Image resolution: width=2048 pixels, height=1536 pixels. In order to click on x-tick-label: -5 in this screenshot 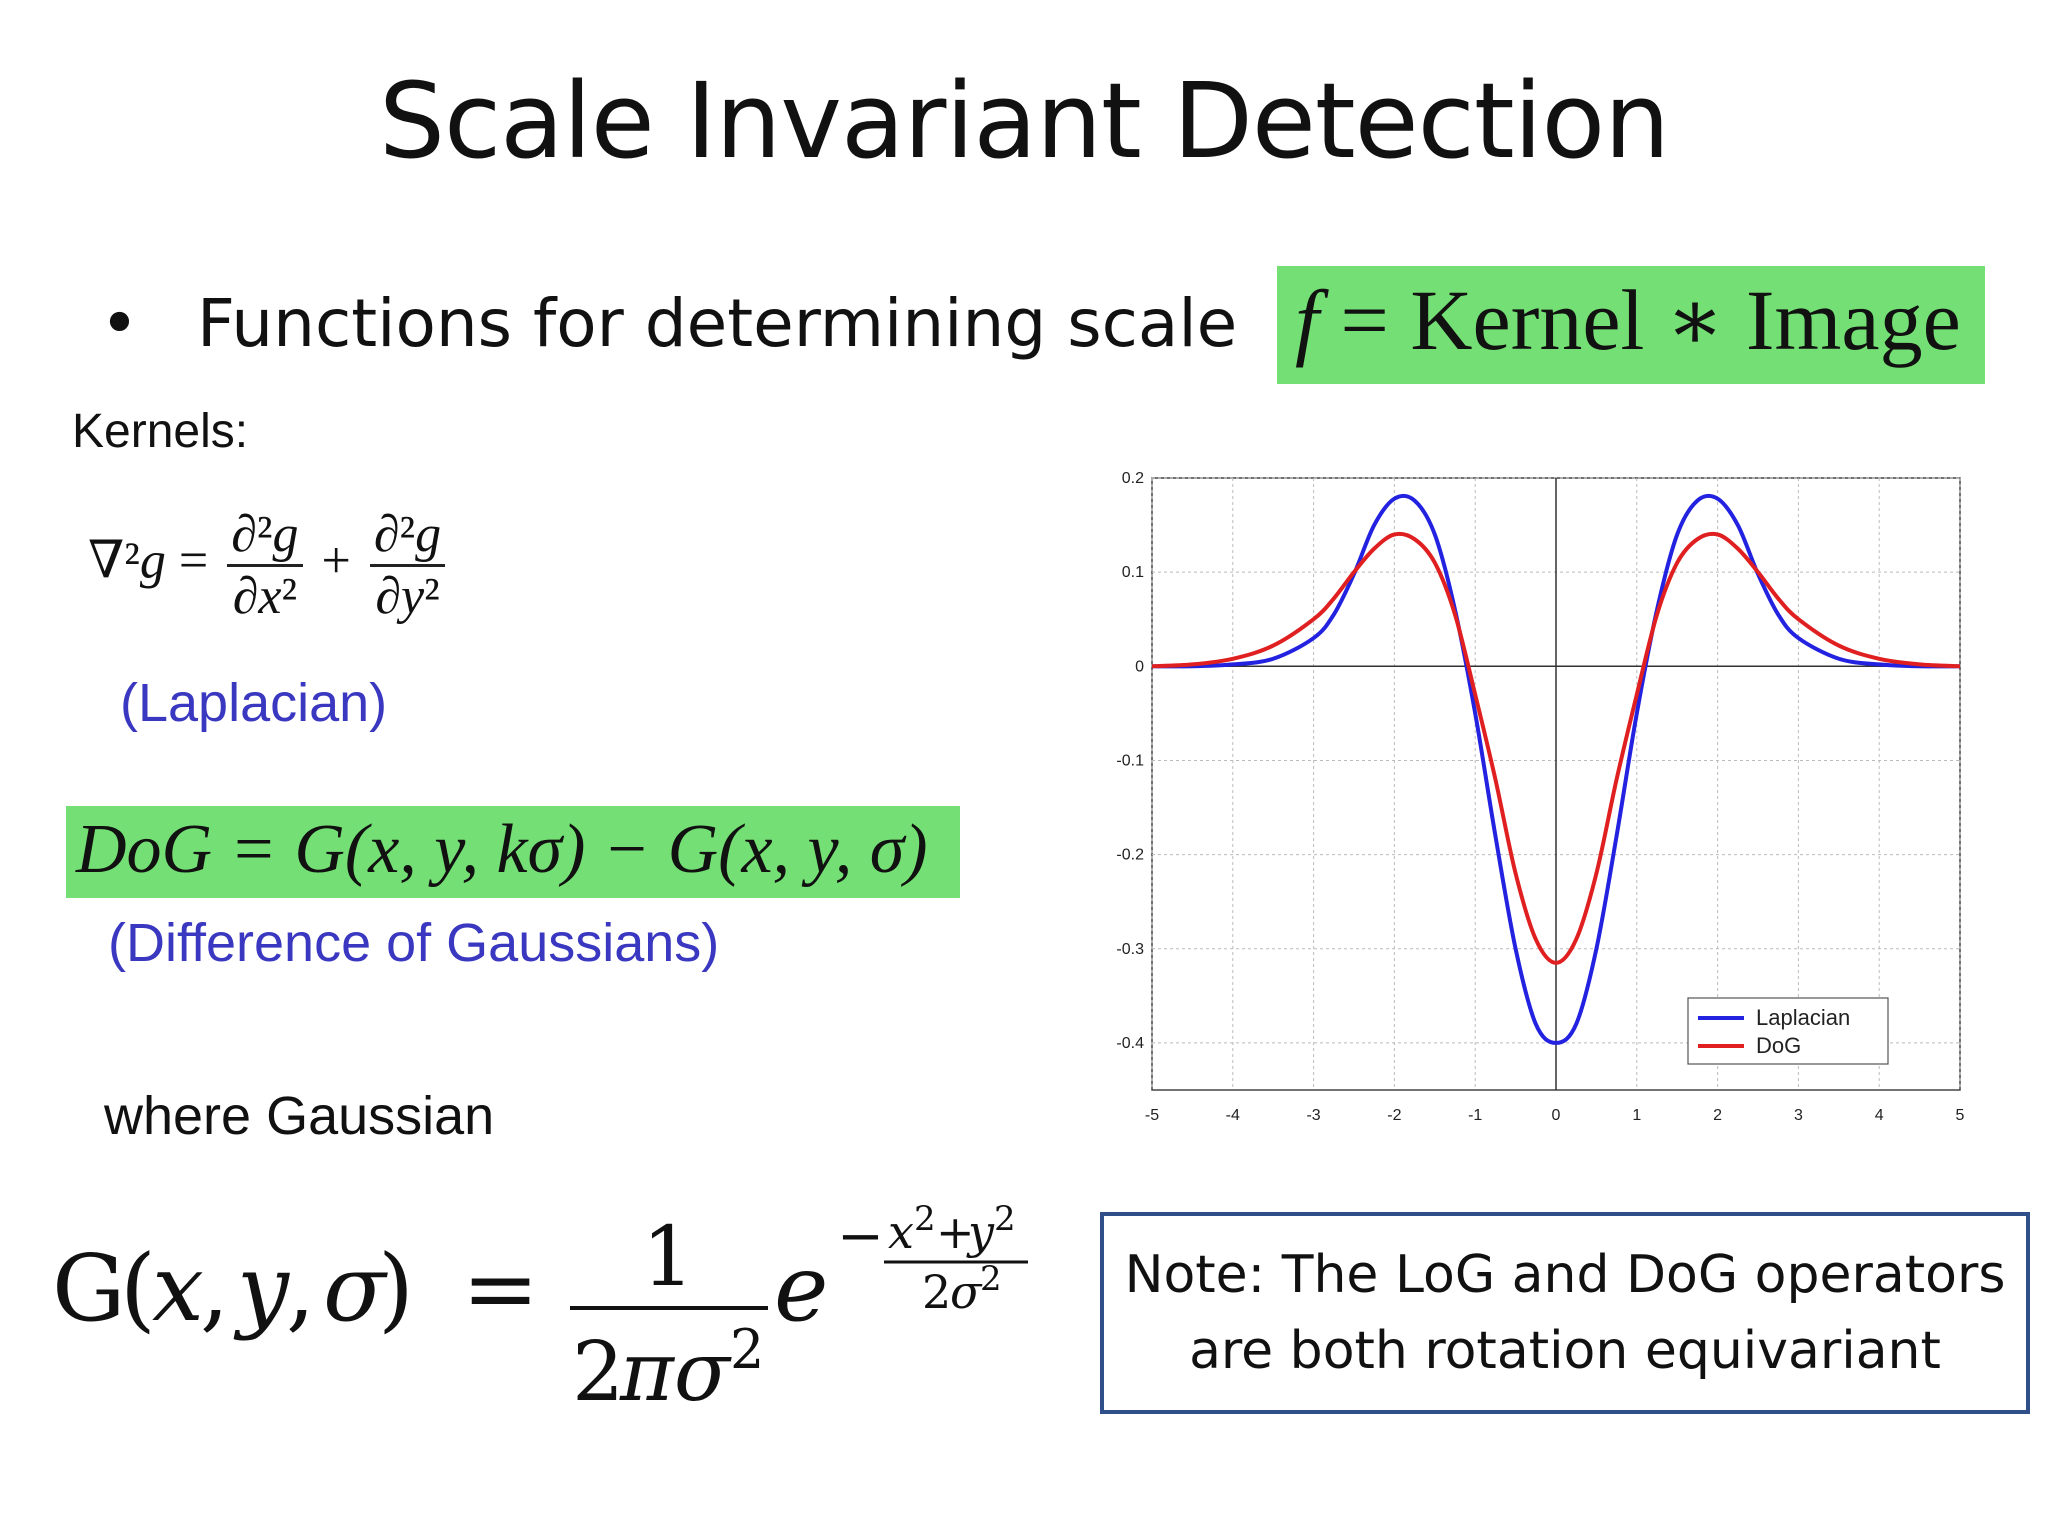, I will do `click(1152, 1115)`.